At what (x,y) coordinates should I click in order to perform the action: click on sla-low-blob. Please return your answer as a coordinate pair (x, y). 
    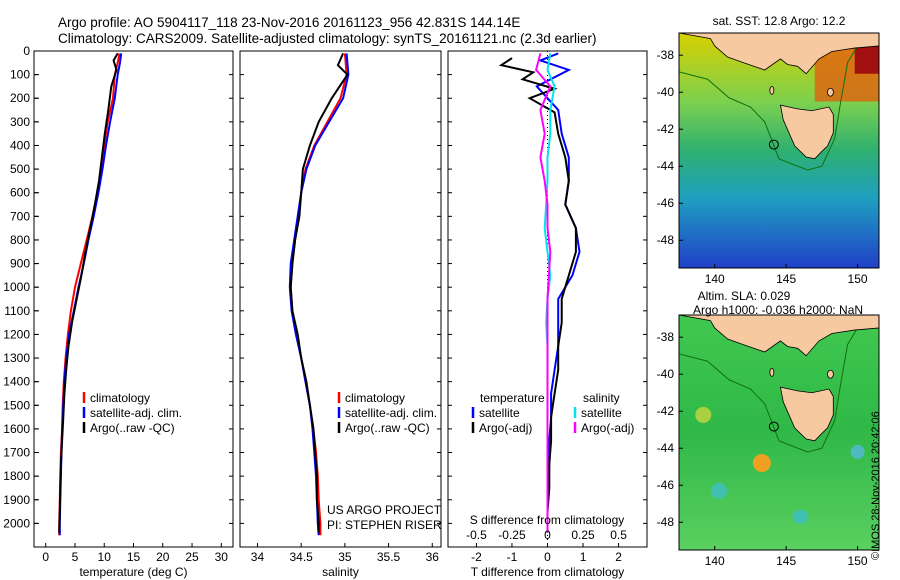
    Looking at the image, I should click on (857, 451).